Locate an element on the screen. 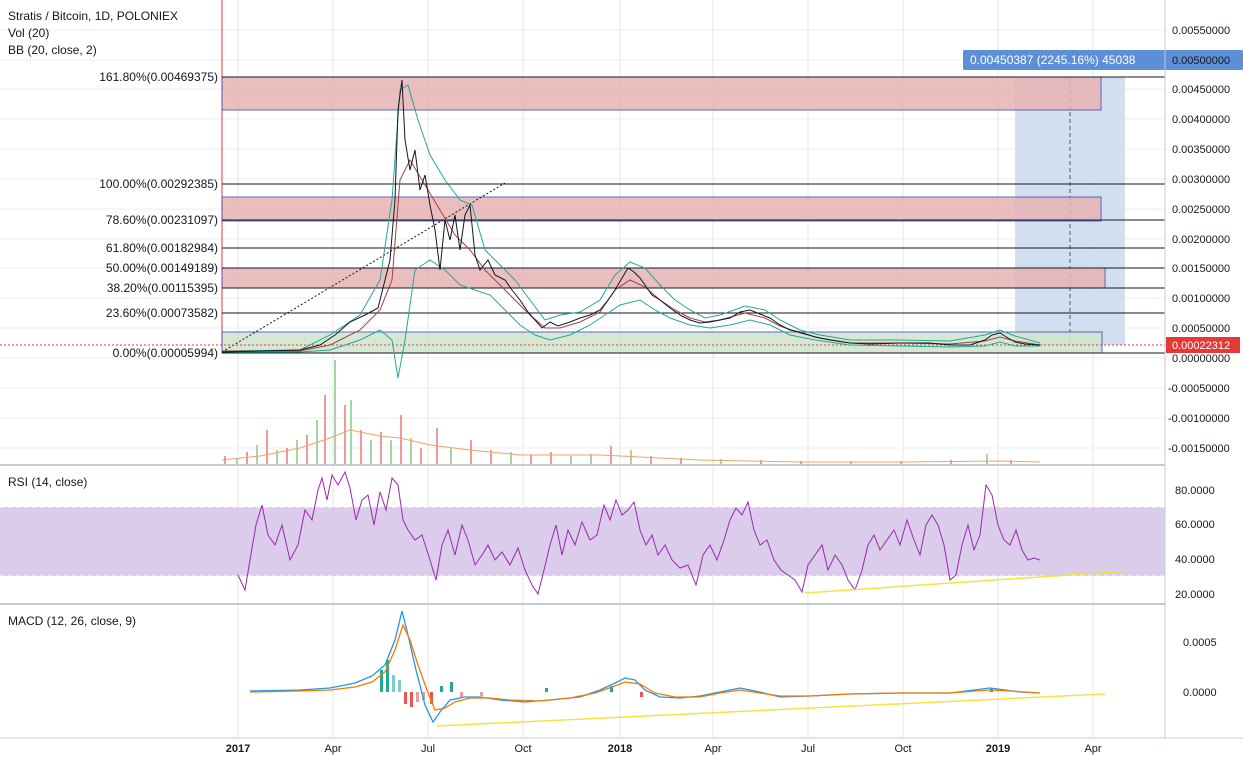 The width and height of the screenshot is (1243, 759). price-tick: 0.00350000 is located at coordinates (1201, 150).